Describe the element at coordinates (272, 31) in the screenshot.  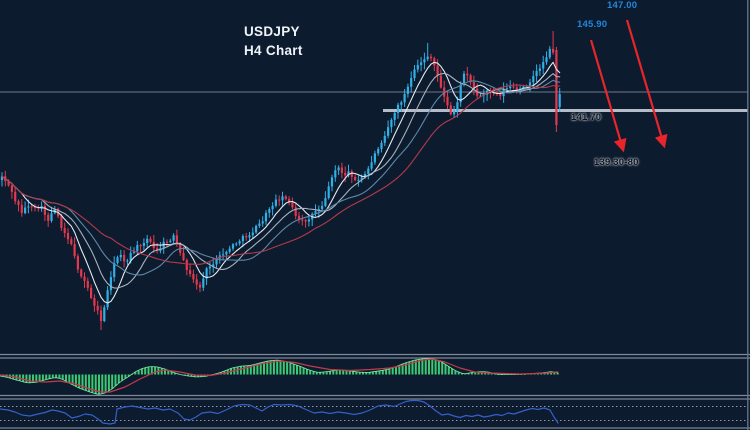
I see `symbol-title: USDJPY` at that location.